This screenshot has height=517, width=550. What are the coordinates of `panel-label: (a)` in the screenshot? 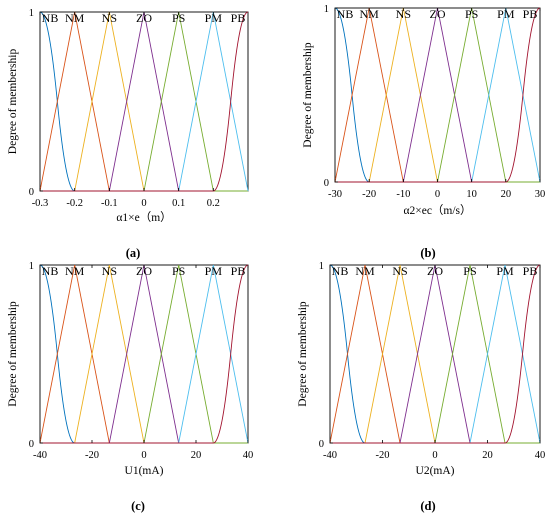 It's located at (133, 253).